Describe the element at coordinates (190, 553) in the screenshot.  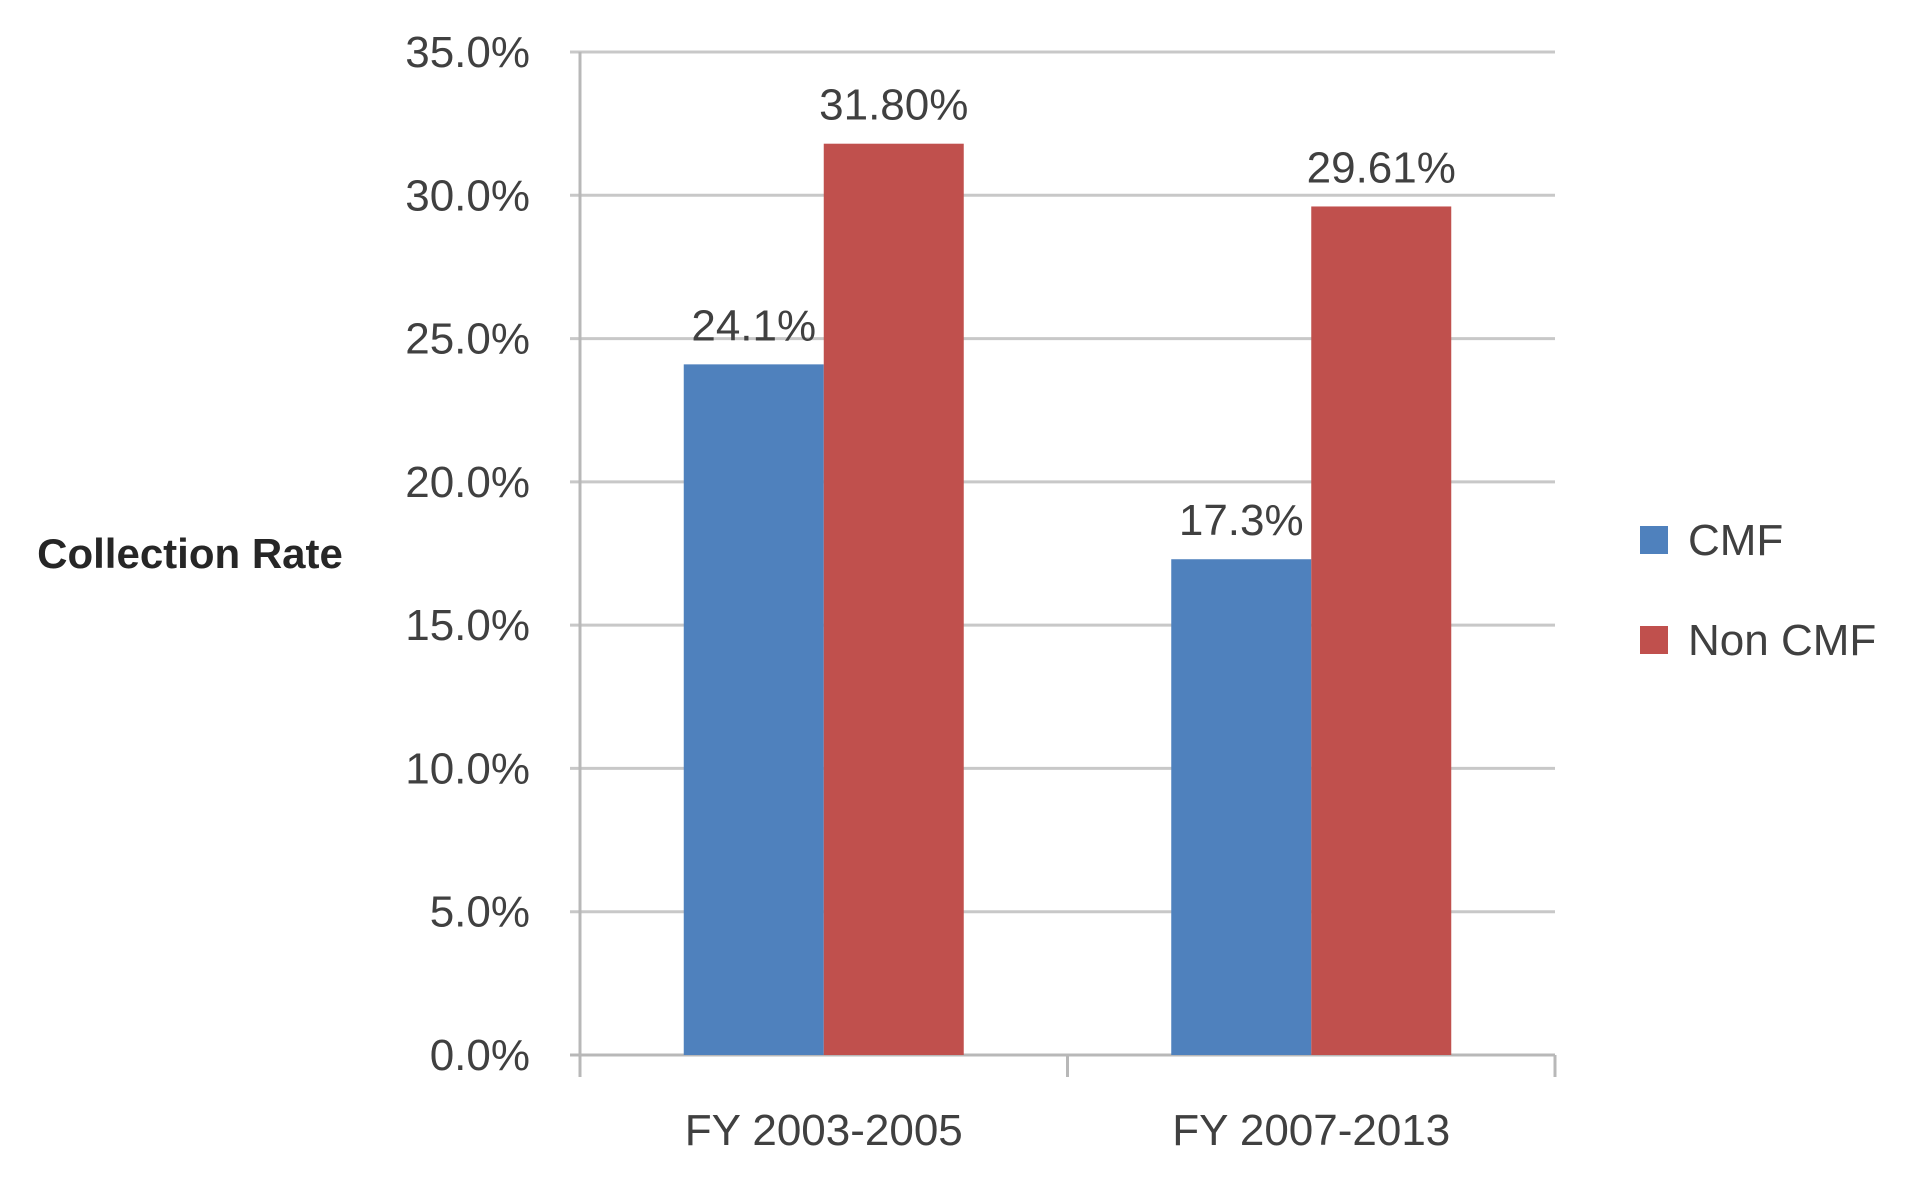
I see `y-axis-label: Collection Rate` at that location.